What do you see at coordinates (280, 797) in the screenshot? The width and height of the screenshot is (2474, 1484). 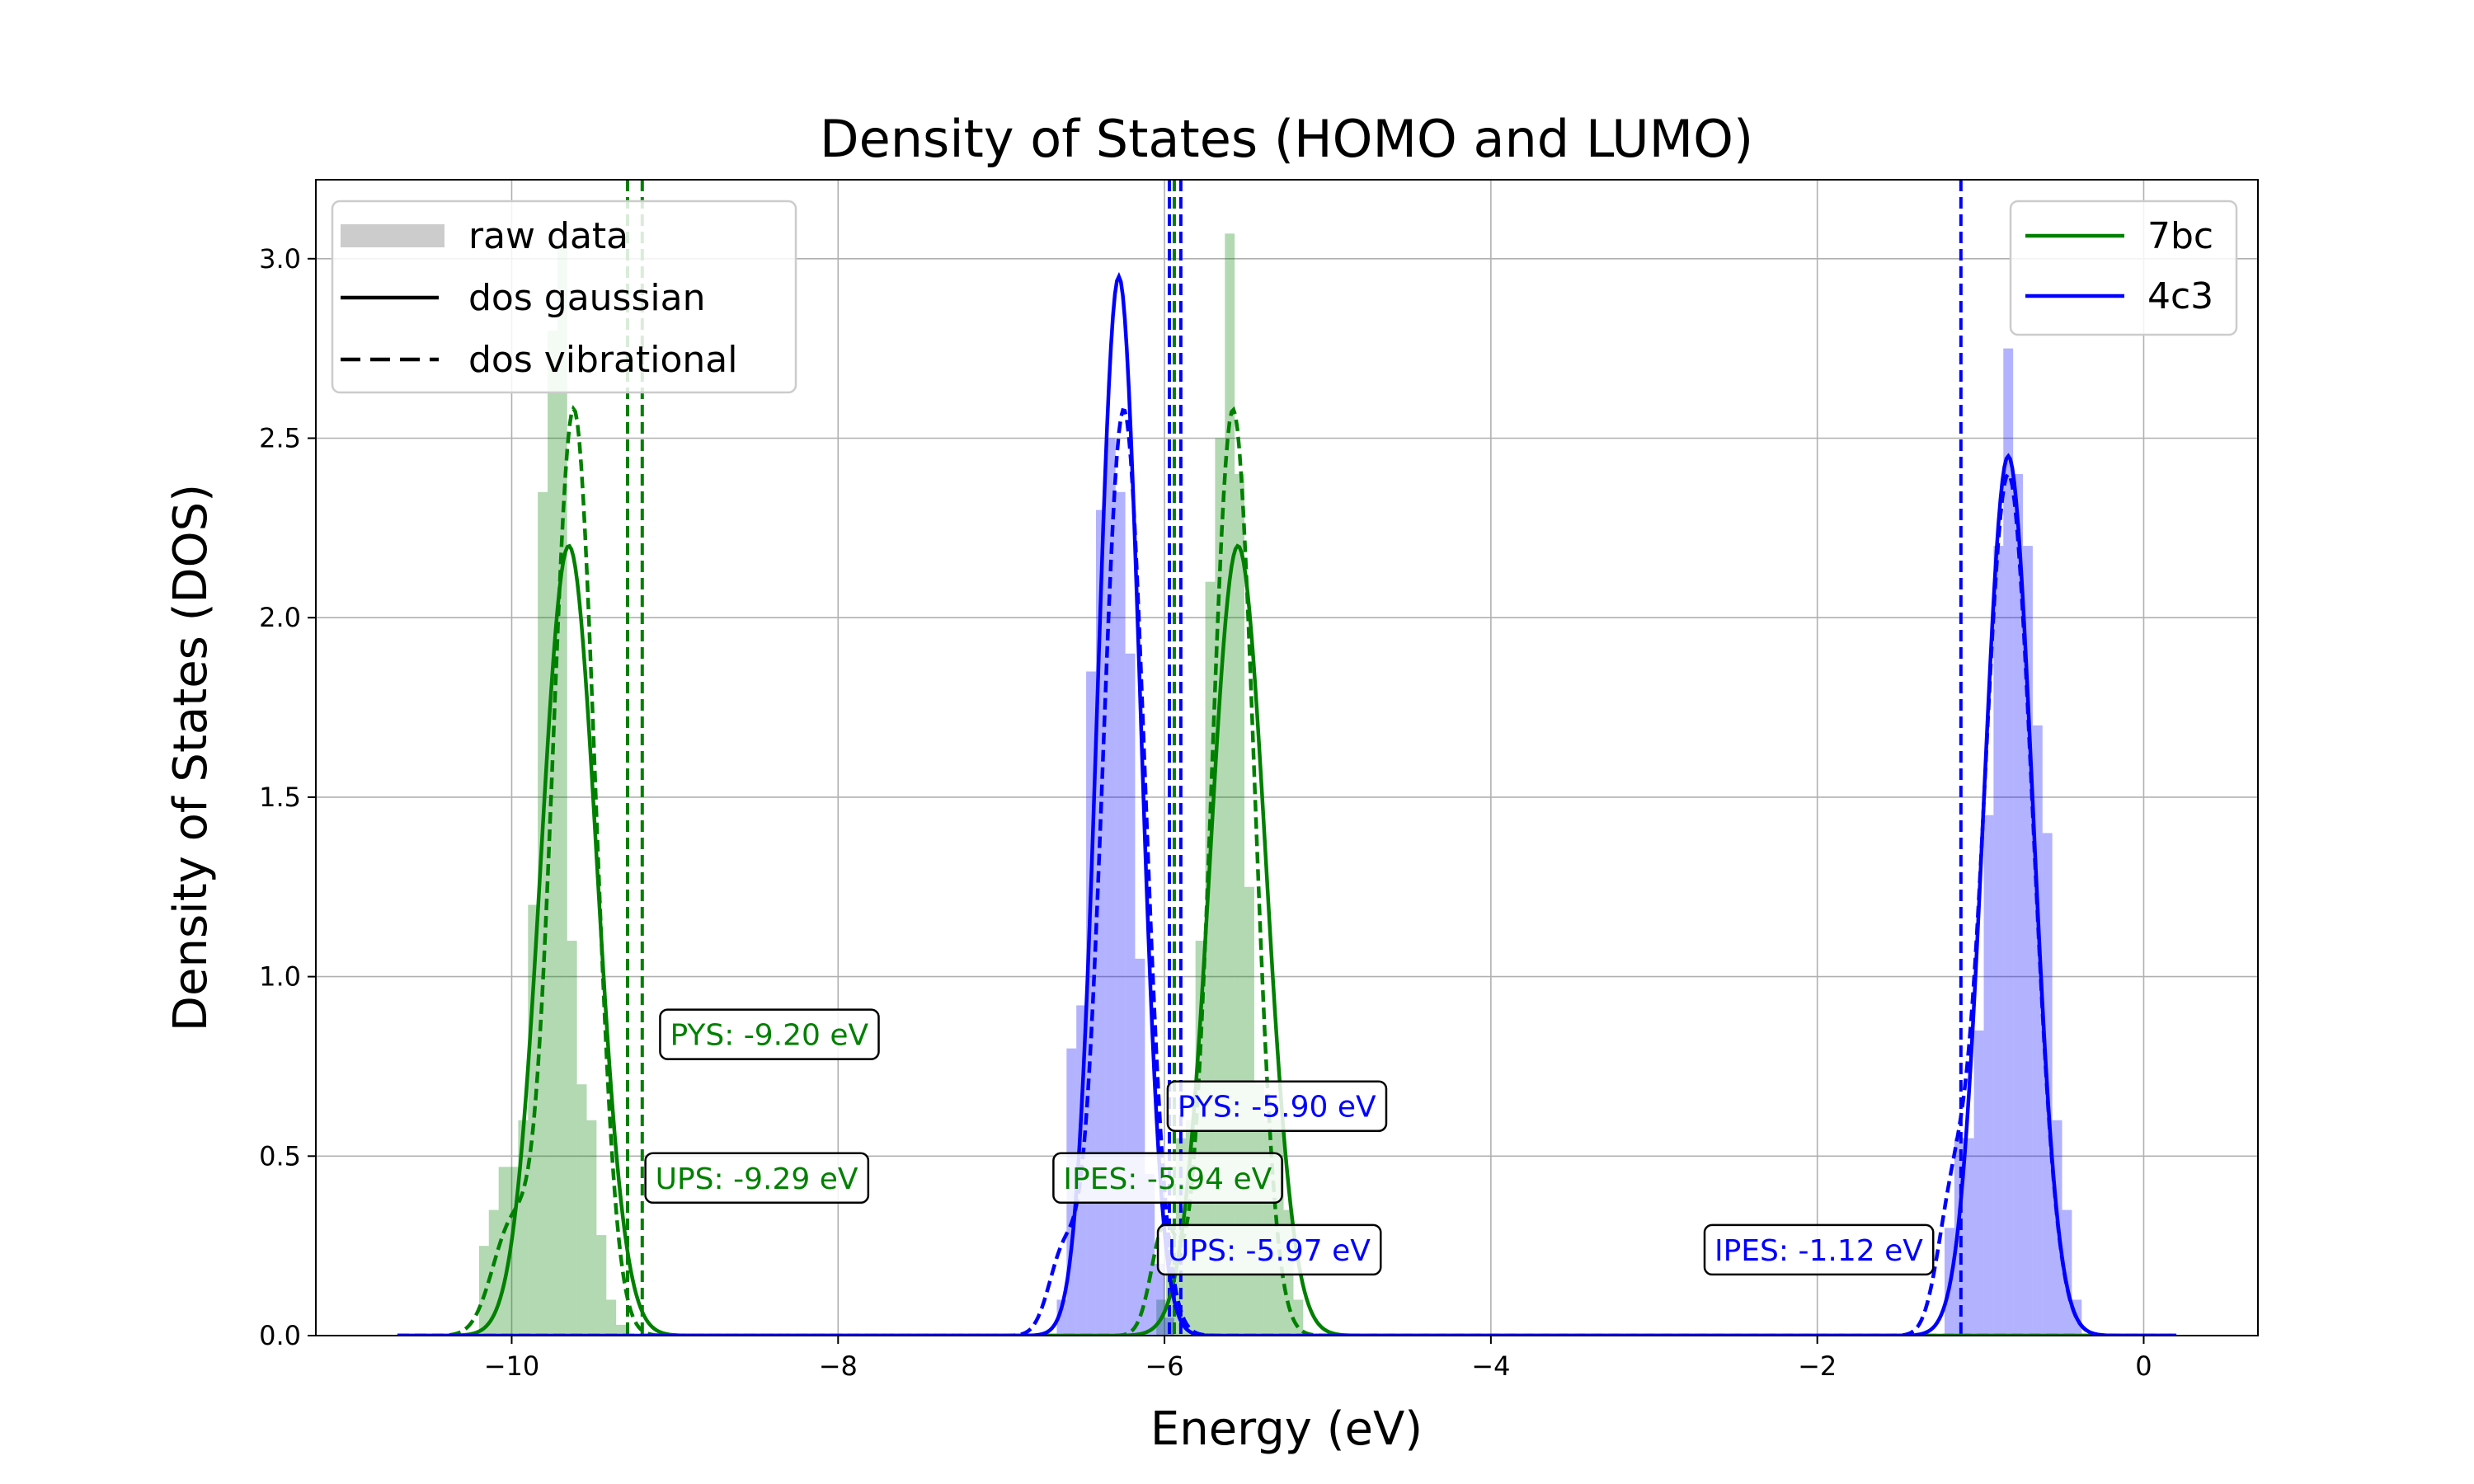 I see `y-tick-label: 1.5` at bounding box center [280, 797].